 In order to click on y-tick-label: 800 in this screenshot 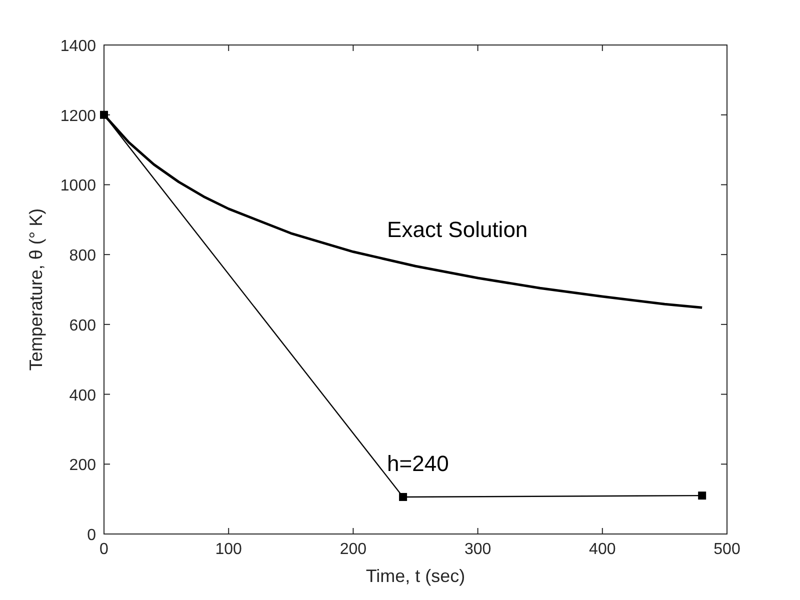, I will do `click(82, 256)`.